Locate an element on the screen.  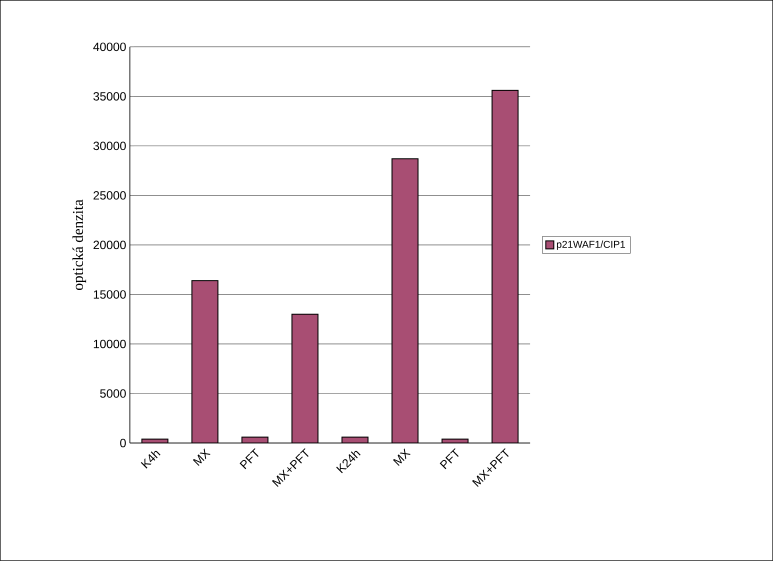
y-tick-label: 30000 is located at coordinates (109, 146).